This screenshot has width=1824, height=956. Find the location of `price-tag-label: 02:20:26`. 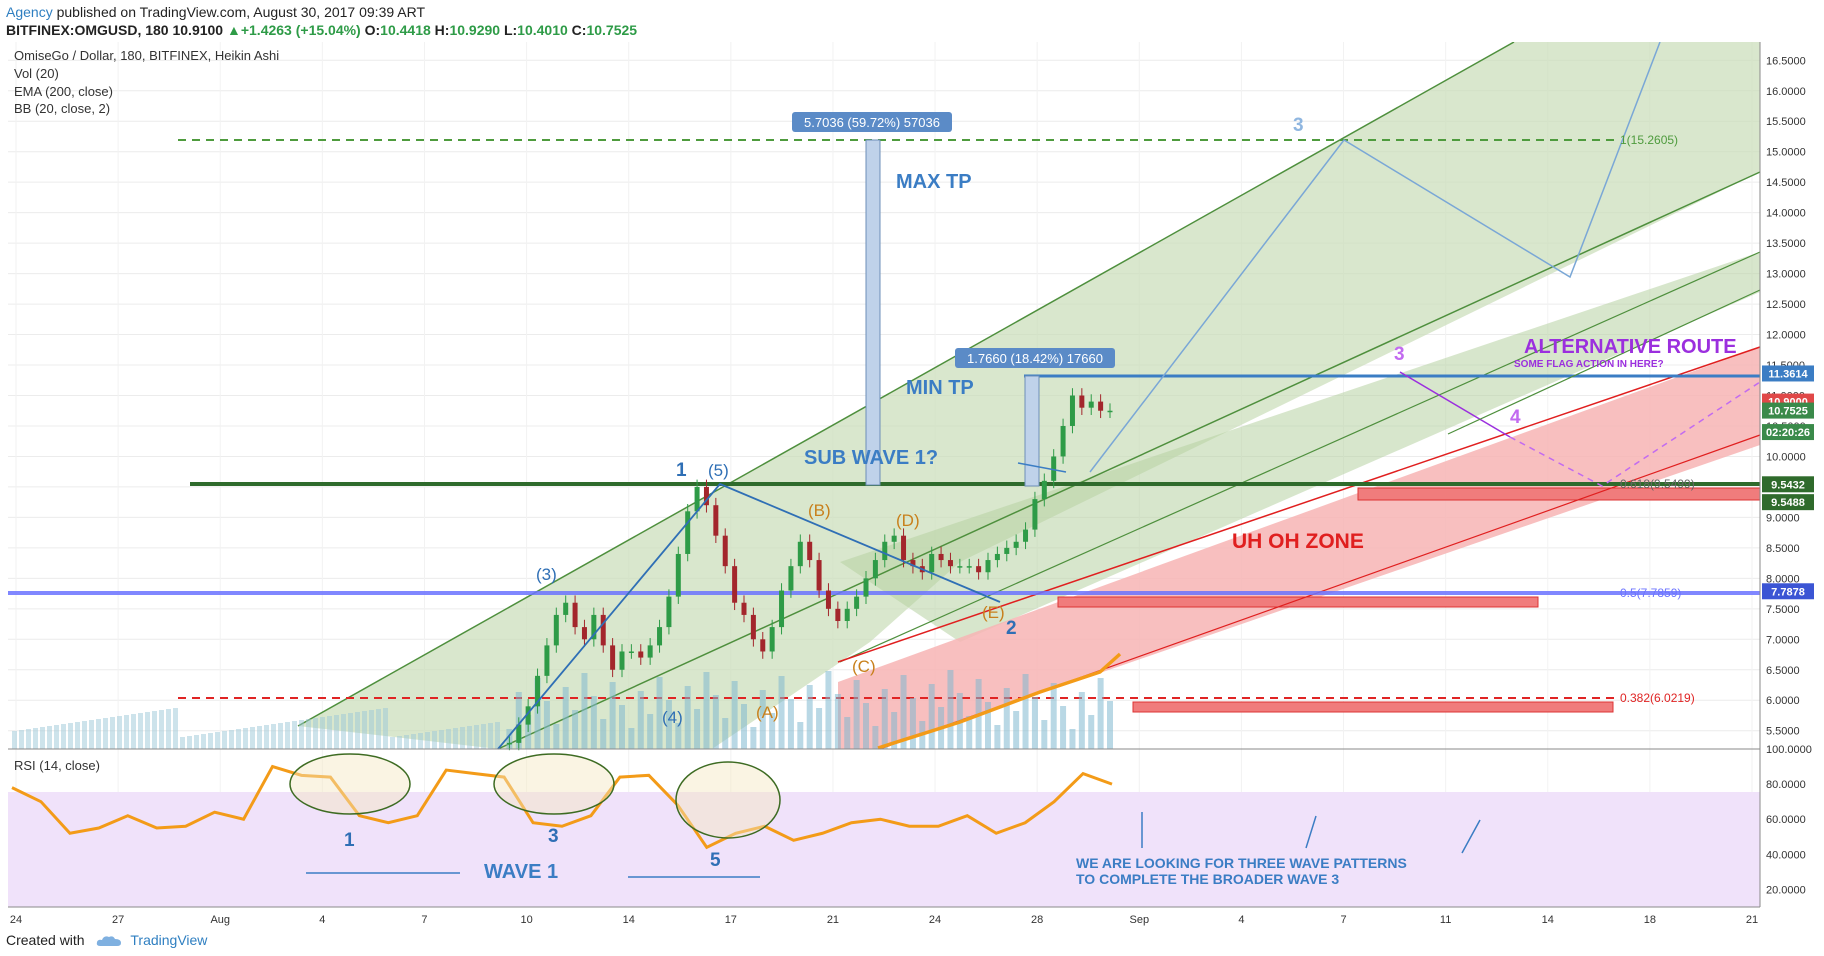

price-tag-label: 02:20:26 is located at coordinates (1788, 433).